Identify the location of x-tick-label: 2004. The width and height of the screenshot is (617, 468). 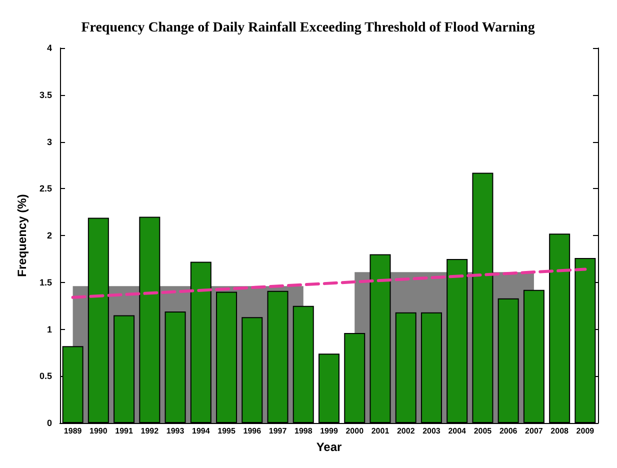
(457, 431).